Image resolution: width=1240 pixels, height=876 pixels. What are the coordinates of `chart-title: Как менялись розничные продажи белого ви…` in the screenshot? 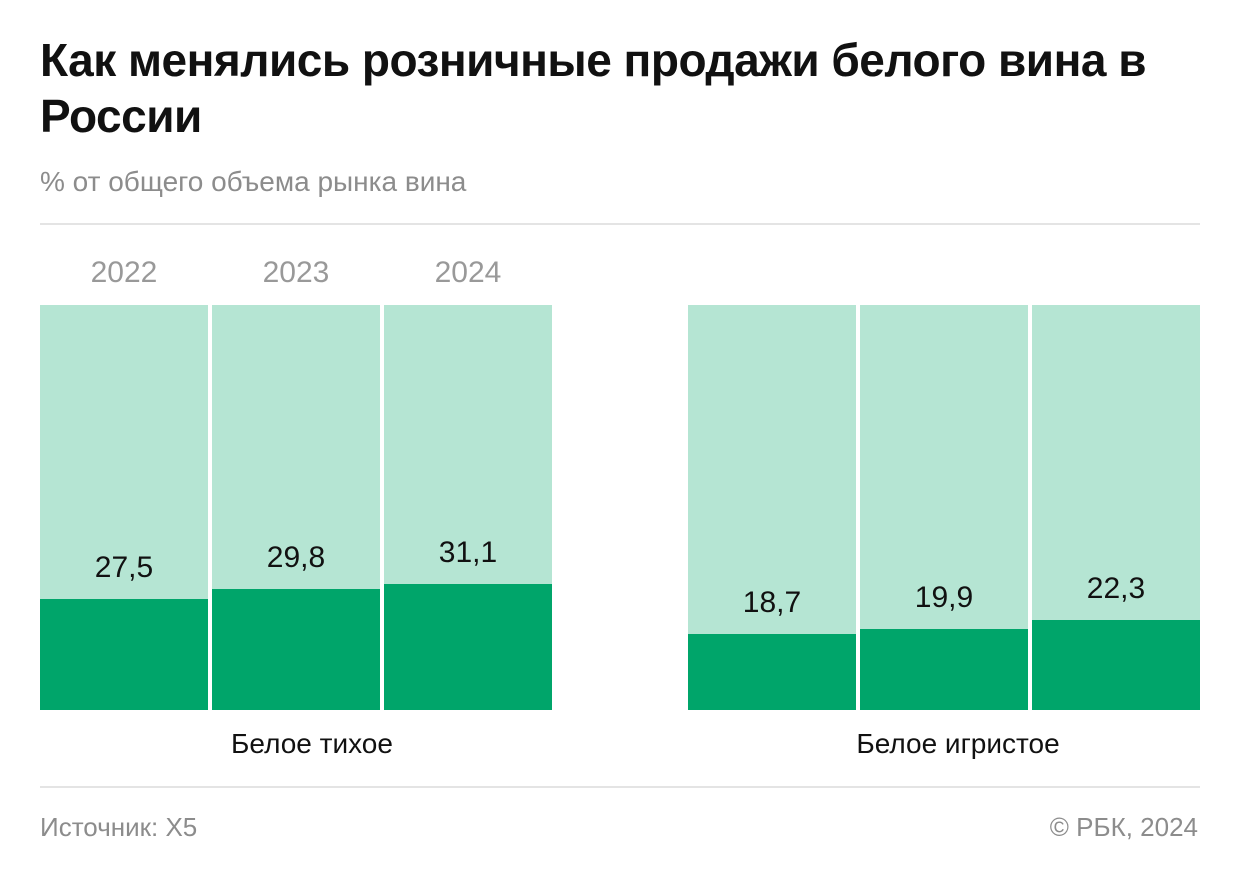 It's located at (593, 88).